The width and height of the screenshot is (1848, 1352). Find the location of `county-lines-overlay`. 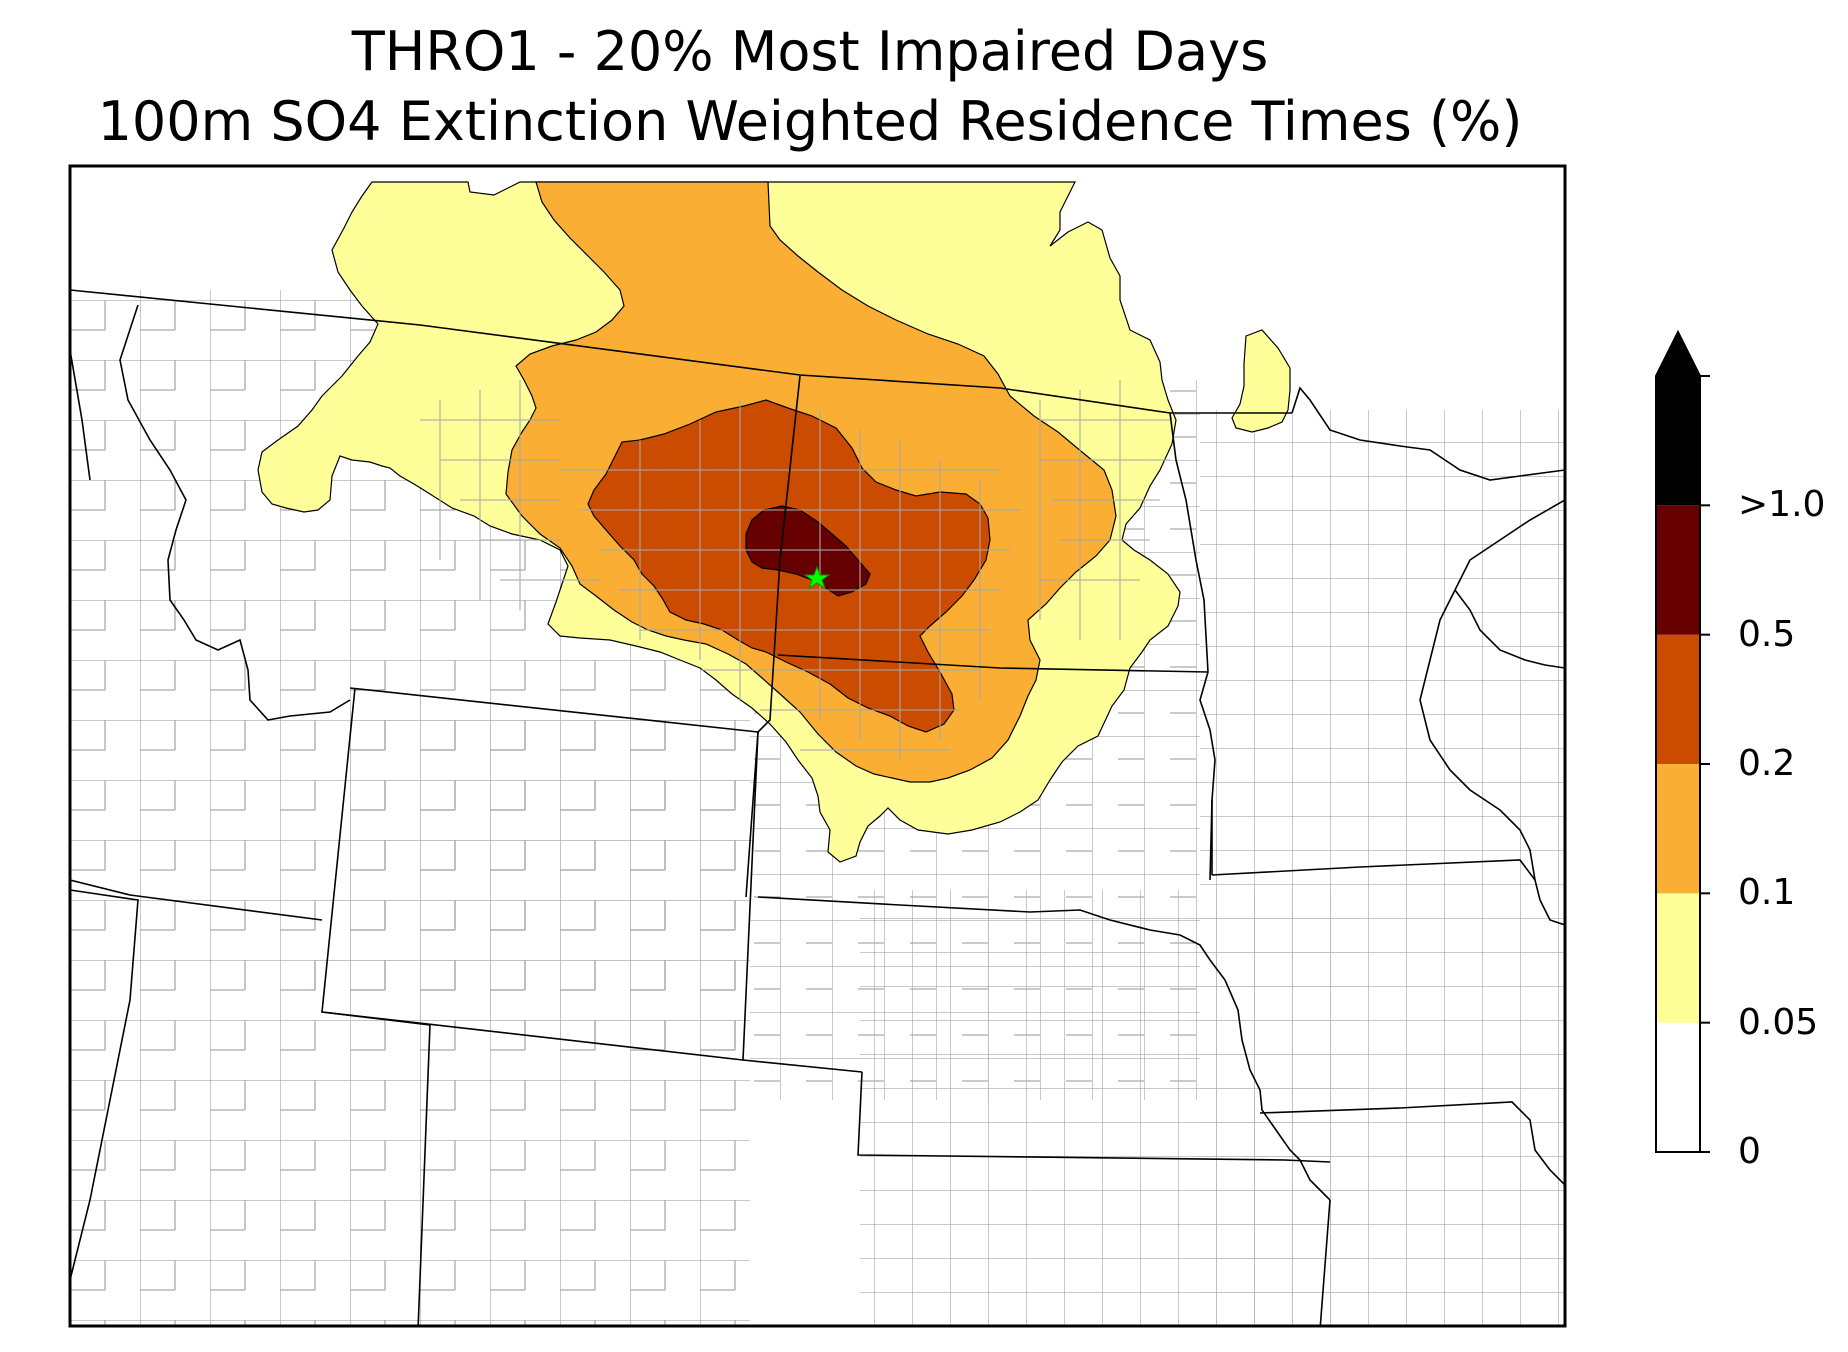

county-lines-overlay is located at coordinates (795, 570).